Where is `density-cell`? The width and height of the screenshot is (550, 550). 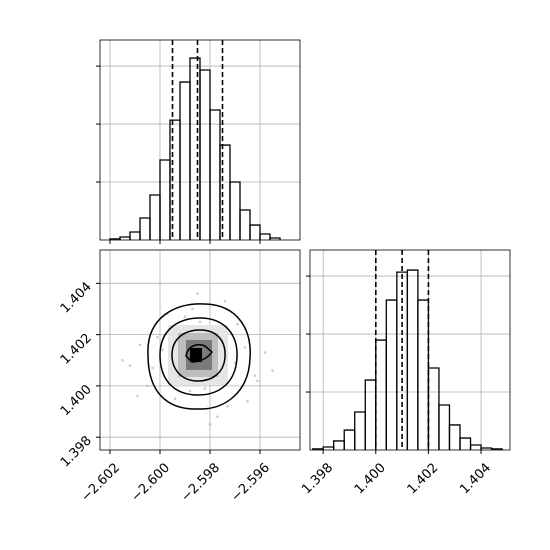 density-cell is located at coordinates (196, 355).